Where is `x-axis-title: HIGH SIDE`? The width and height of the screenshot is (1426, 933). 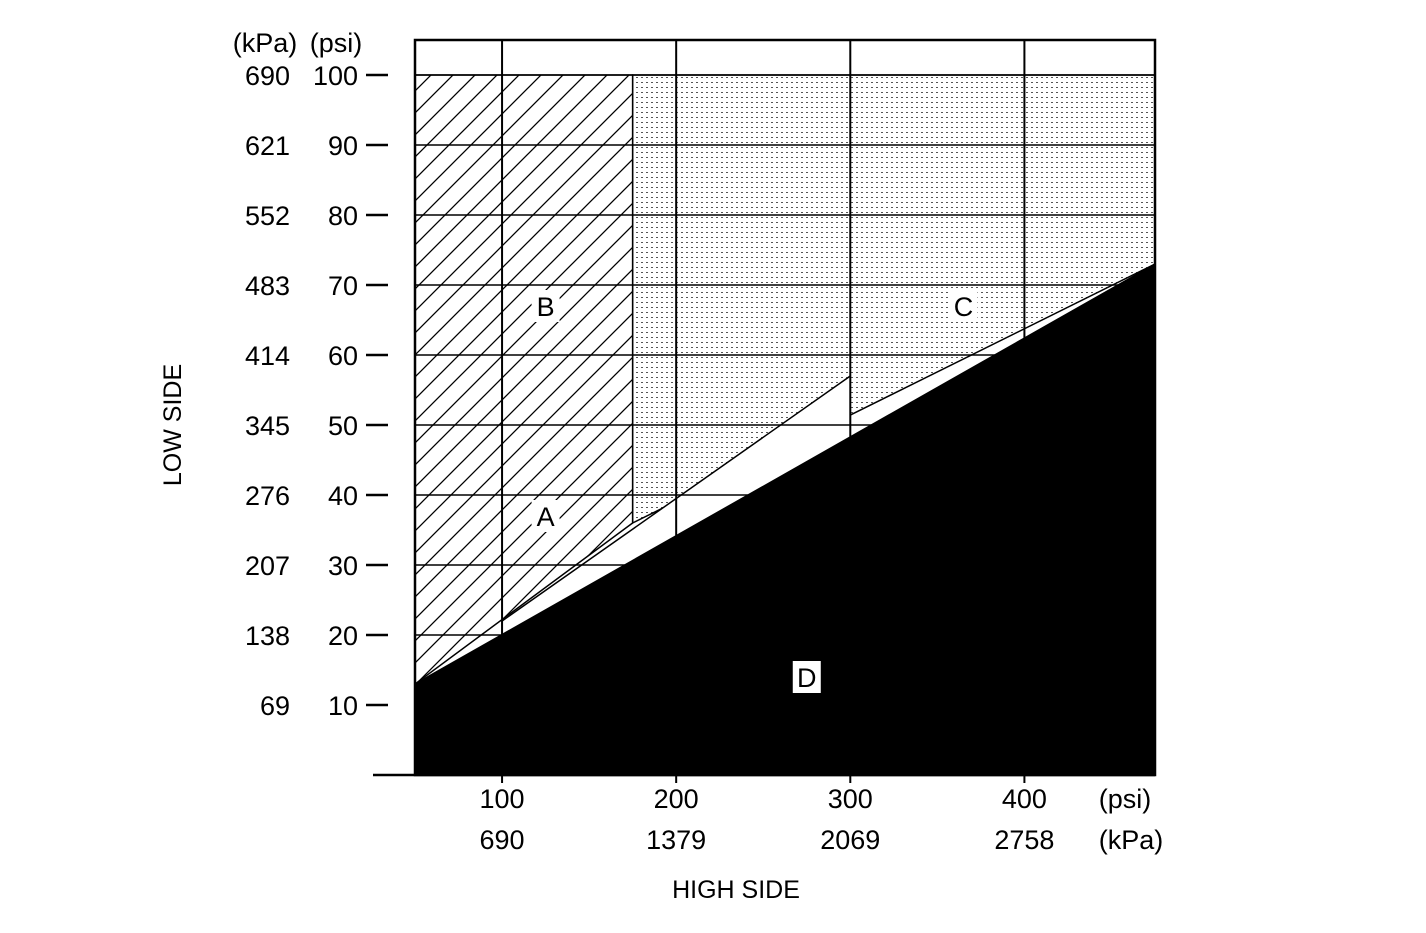
x-axis-title: HIGH SIDE is located at coordinates (736, 890).